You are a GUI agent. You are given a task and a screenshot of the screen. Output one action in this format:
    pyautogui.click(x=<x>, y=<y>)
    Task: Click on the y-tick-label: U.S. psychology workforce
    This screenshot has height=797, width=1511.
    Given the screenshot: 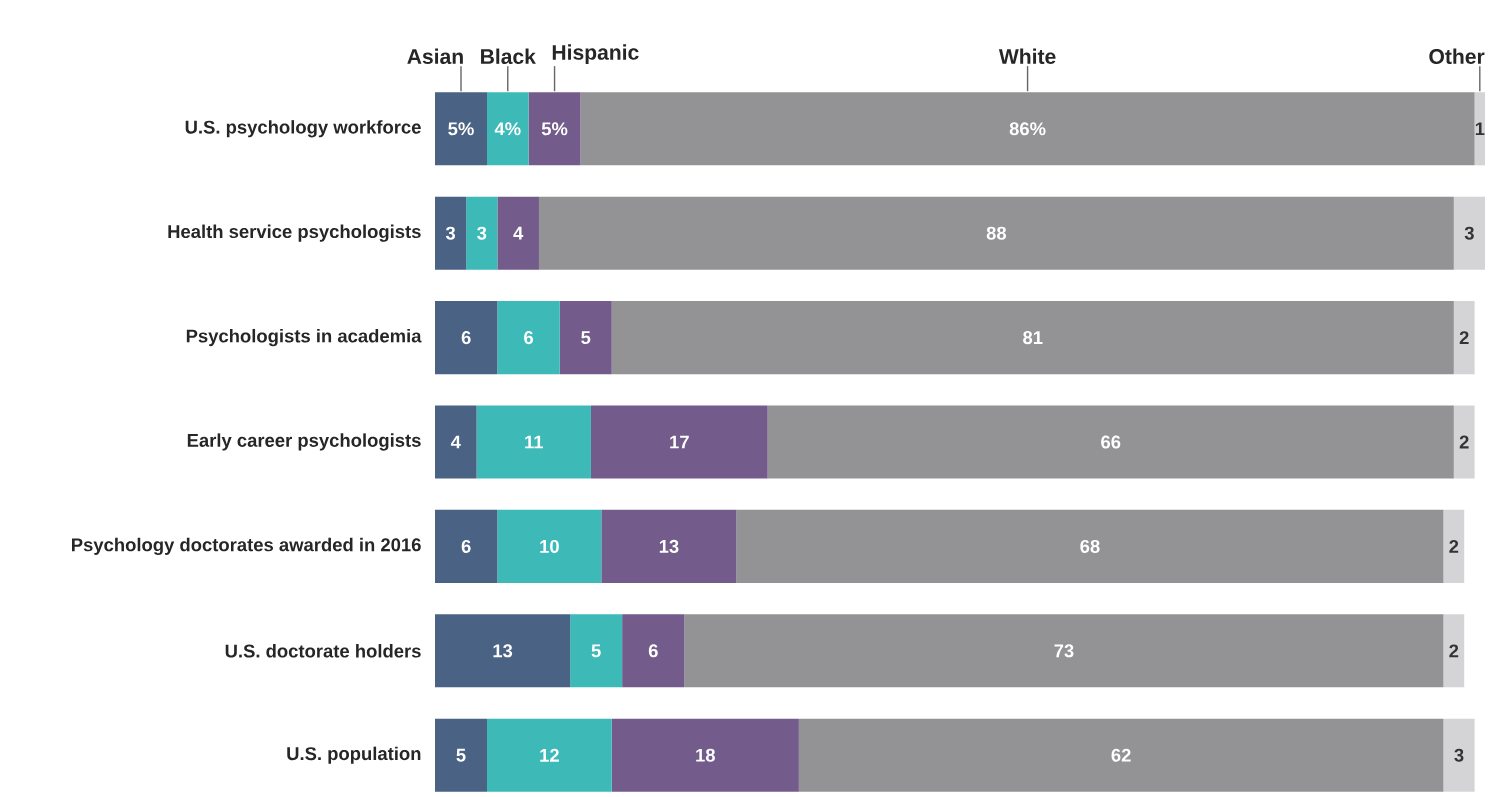 What is the action you would take?
    pyautogui.click(x=303, y=129)
    